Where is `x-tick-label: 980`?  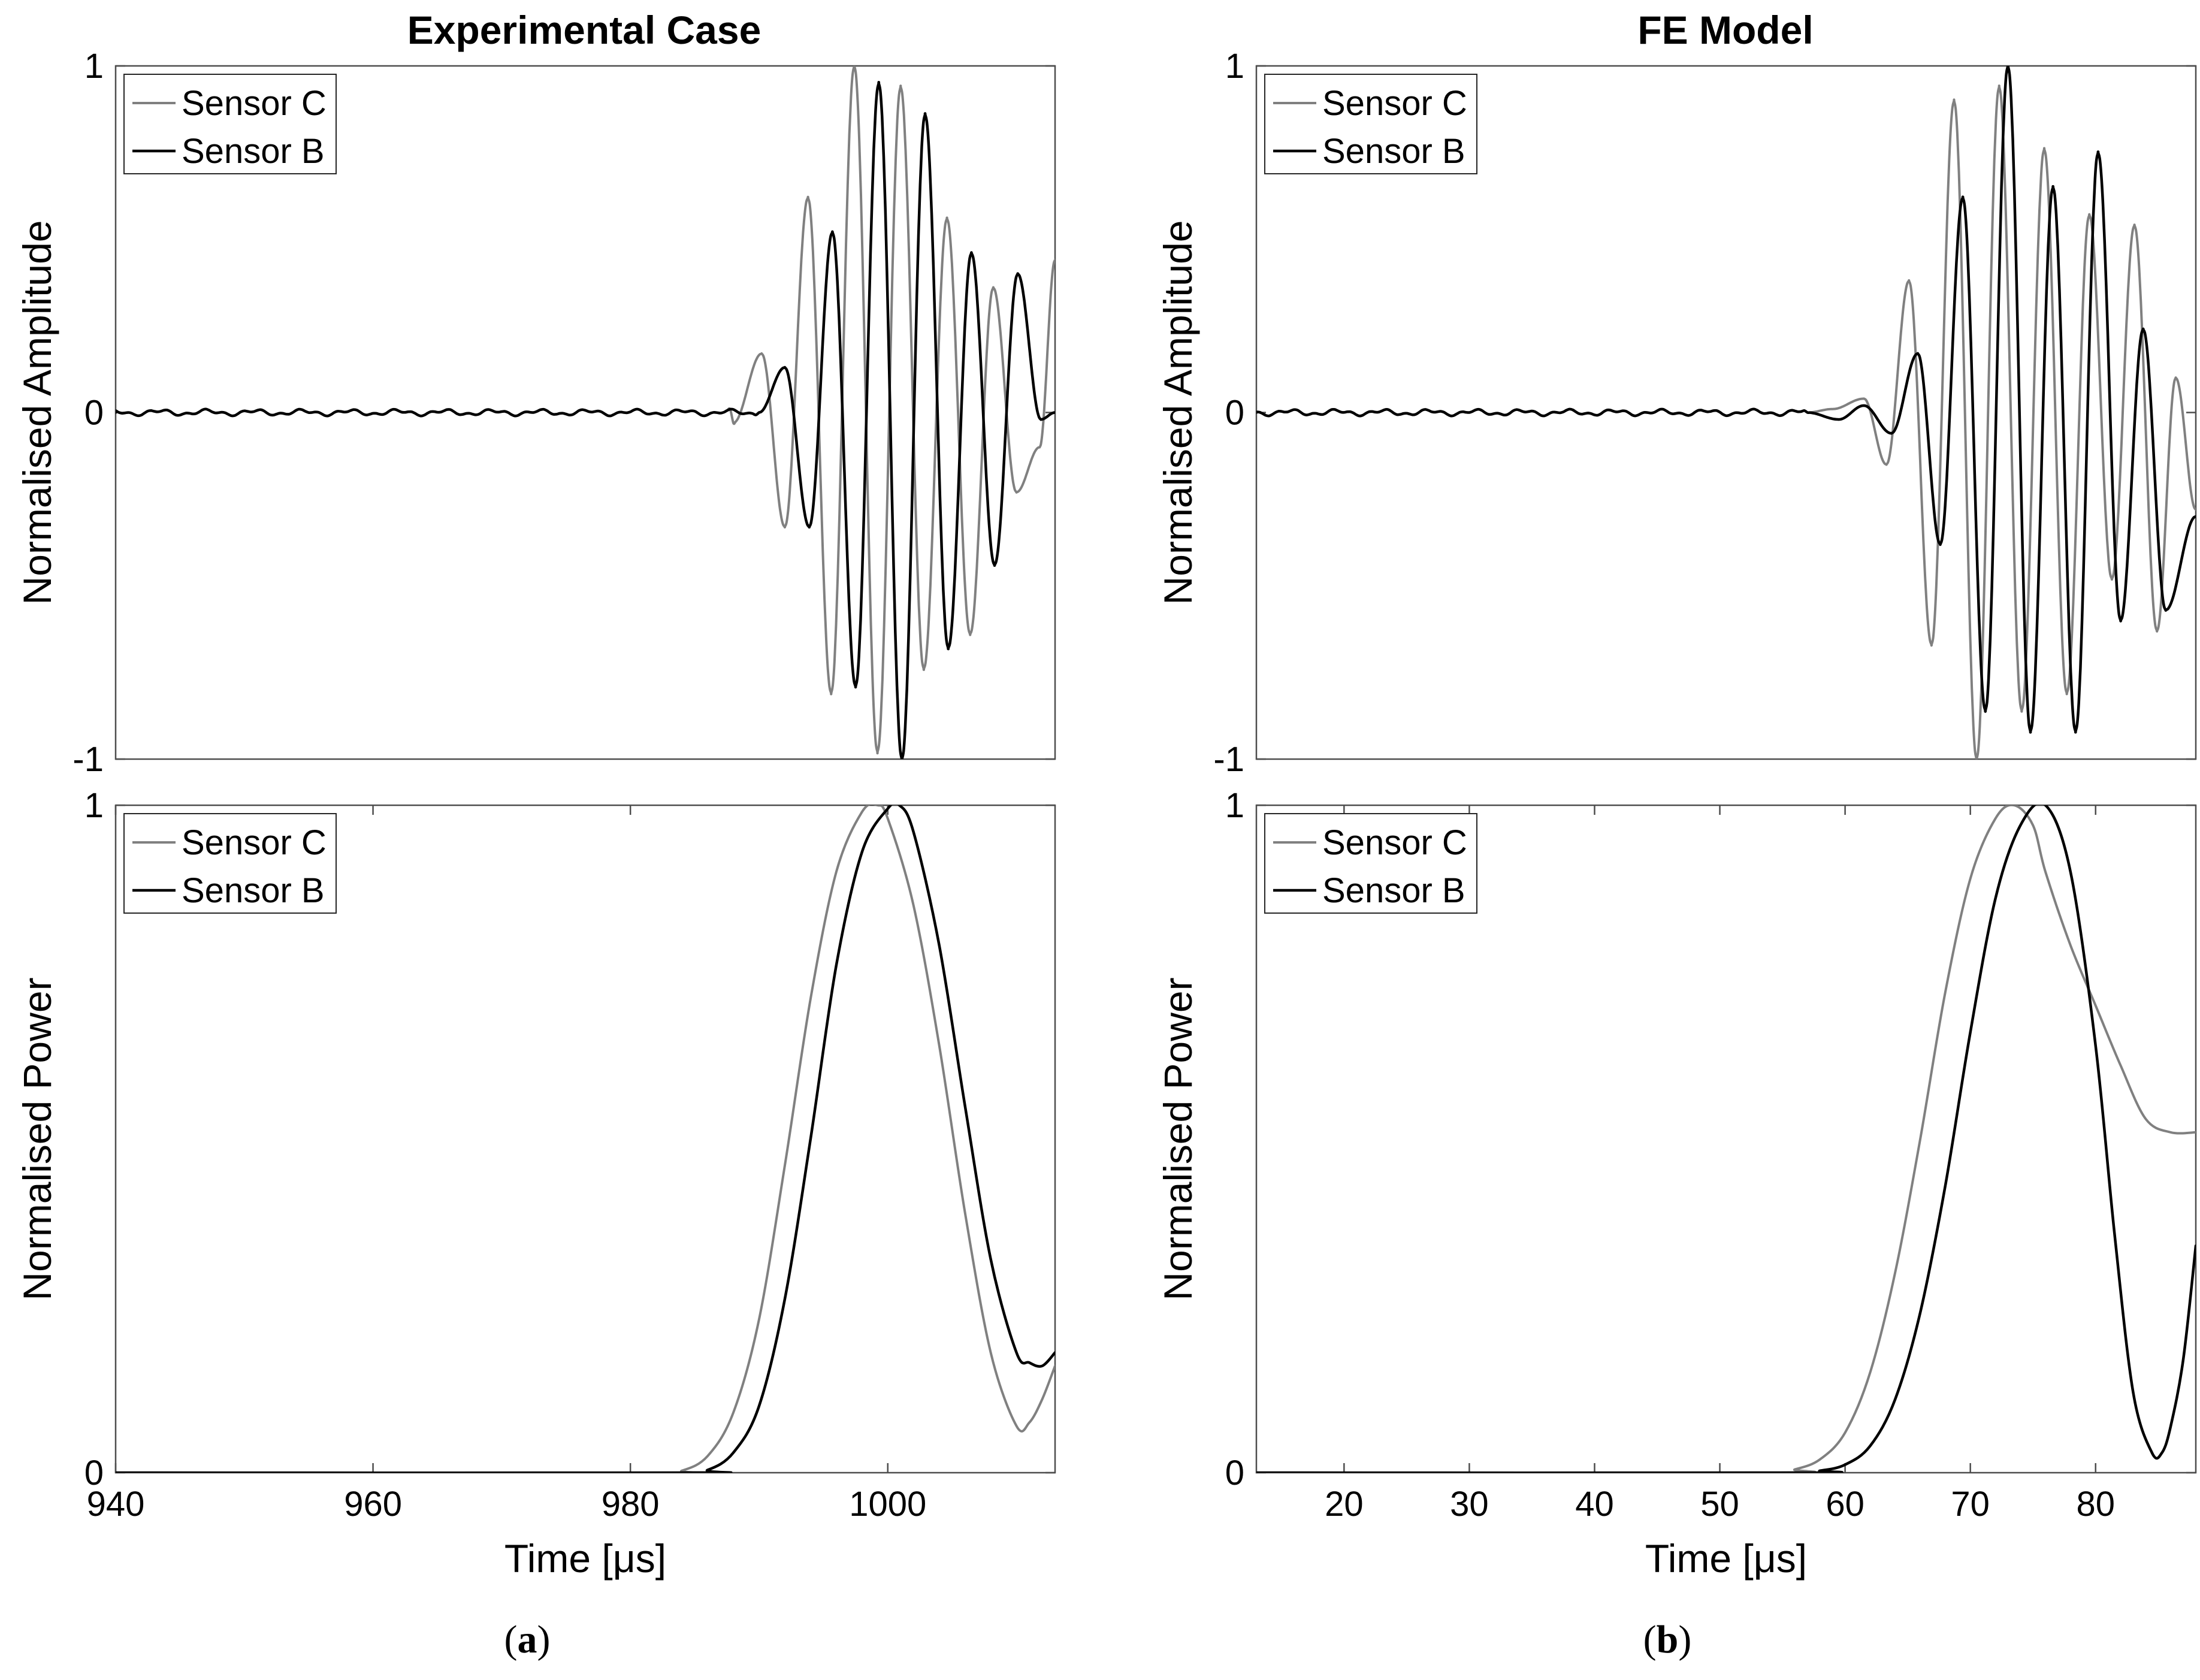
x-tick-label: 980 is located at coordinates (631, 1505).